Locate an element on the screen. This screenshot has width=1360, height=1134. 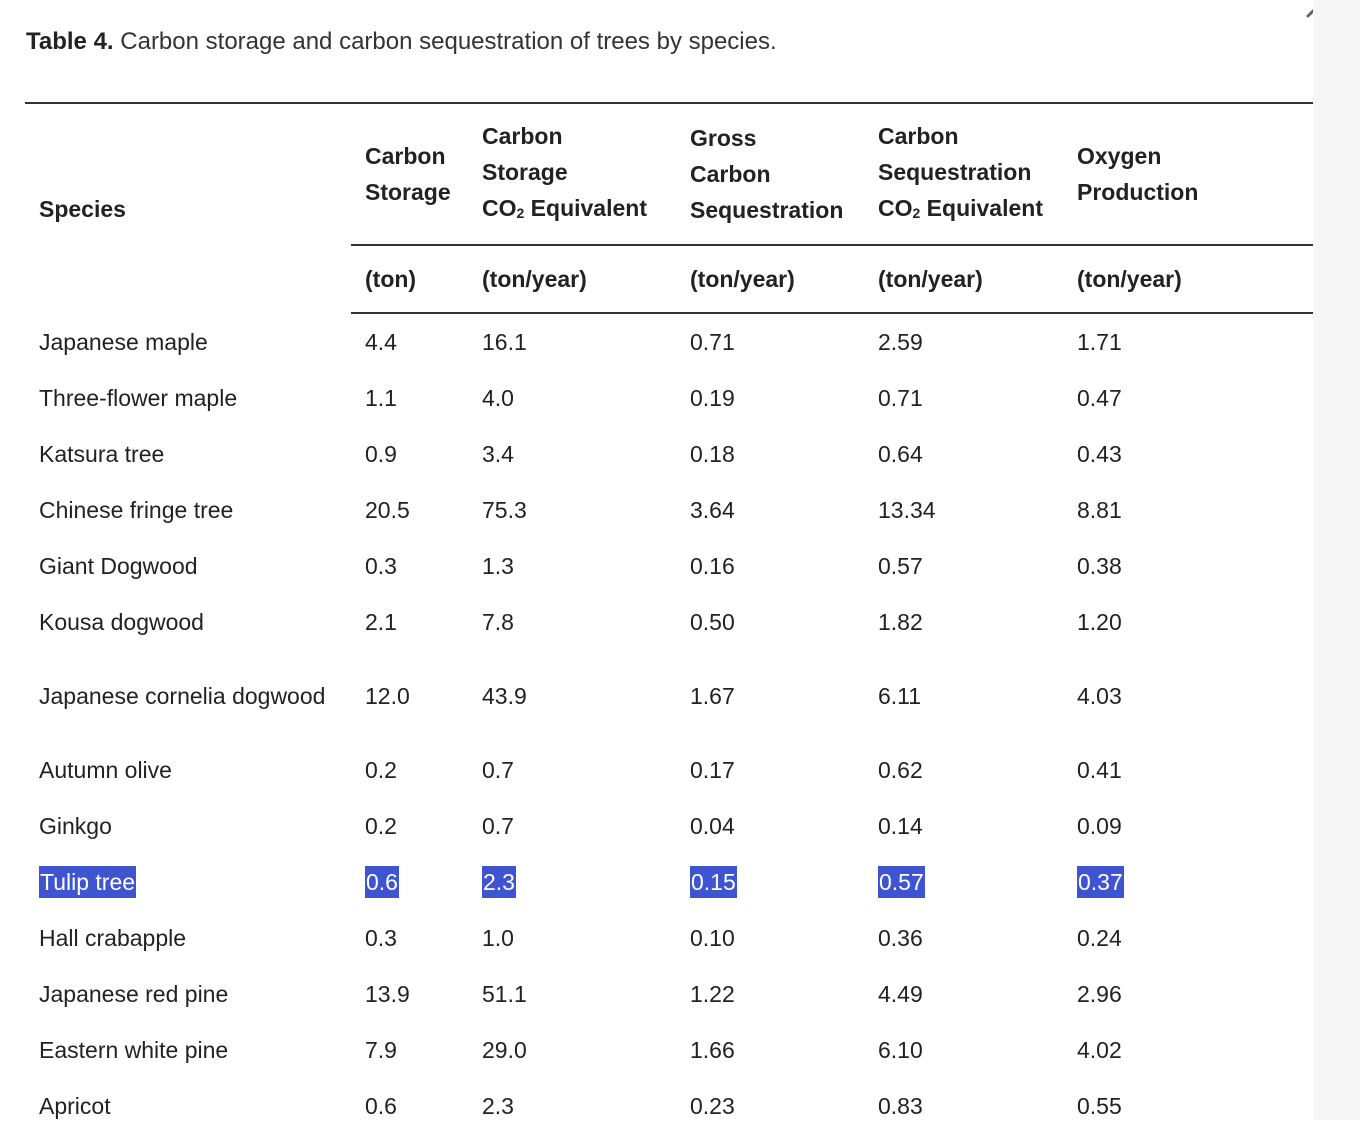
table-row: Tulip tree 0.6 2.3 0.15 0.57 0.37 is located at coordinates (669, 882).